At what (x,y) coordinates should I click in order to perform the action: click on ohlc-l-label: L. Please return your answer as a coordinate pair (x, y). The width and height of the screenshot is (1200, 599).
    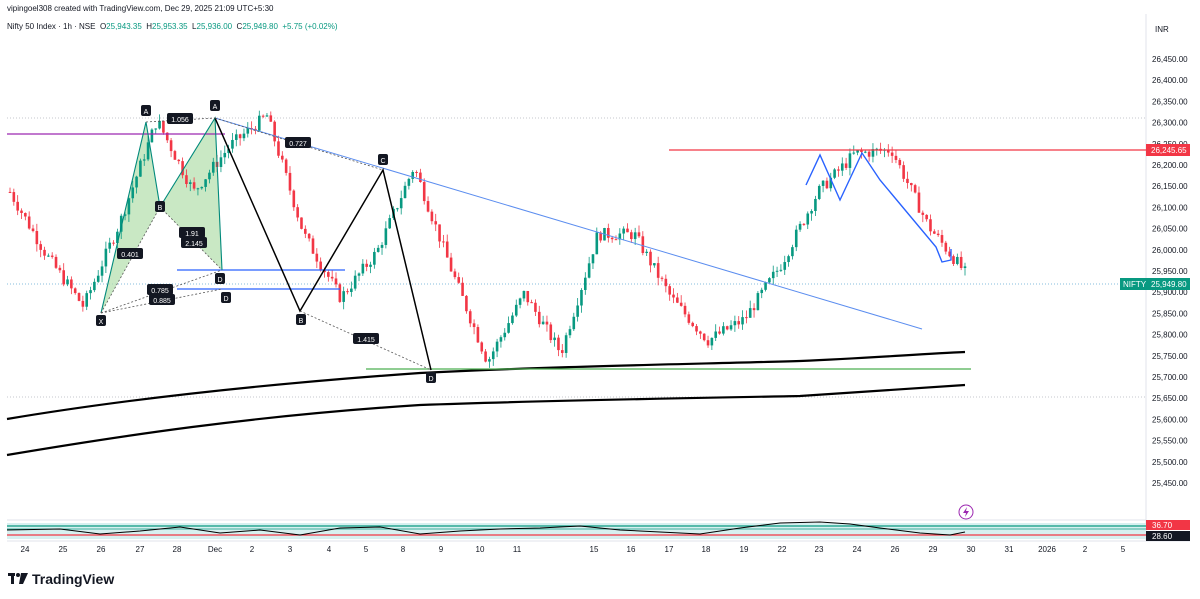
    Looking at the image, I should click on (194, 26).